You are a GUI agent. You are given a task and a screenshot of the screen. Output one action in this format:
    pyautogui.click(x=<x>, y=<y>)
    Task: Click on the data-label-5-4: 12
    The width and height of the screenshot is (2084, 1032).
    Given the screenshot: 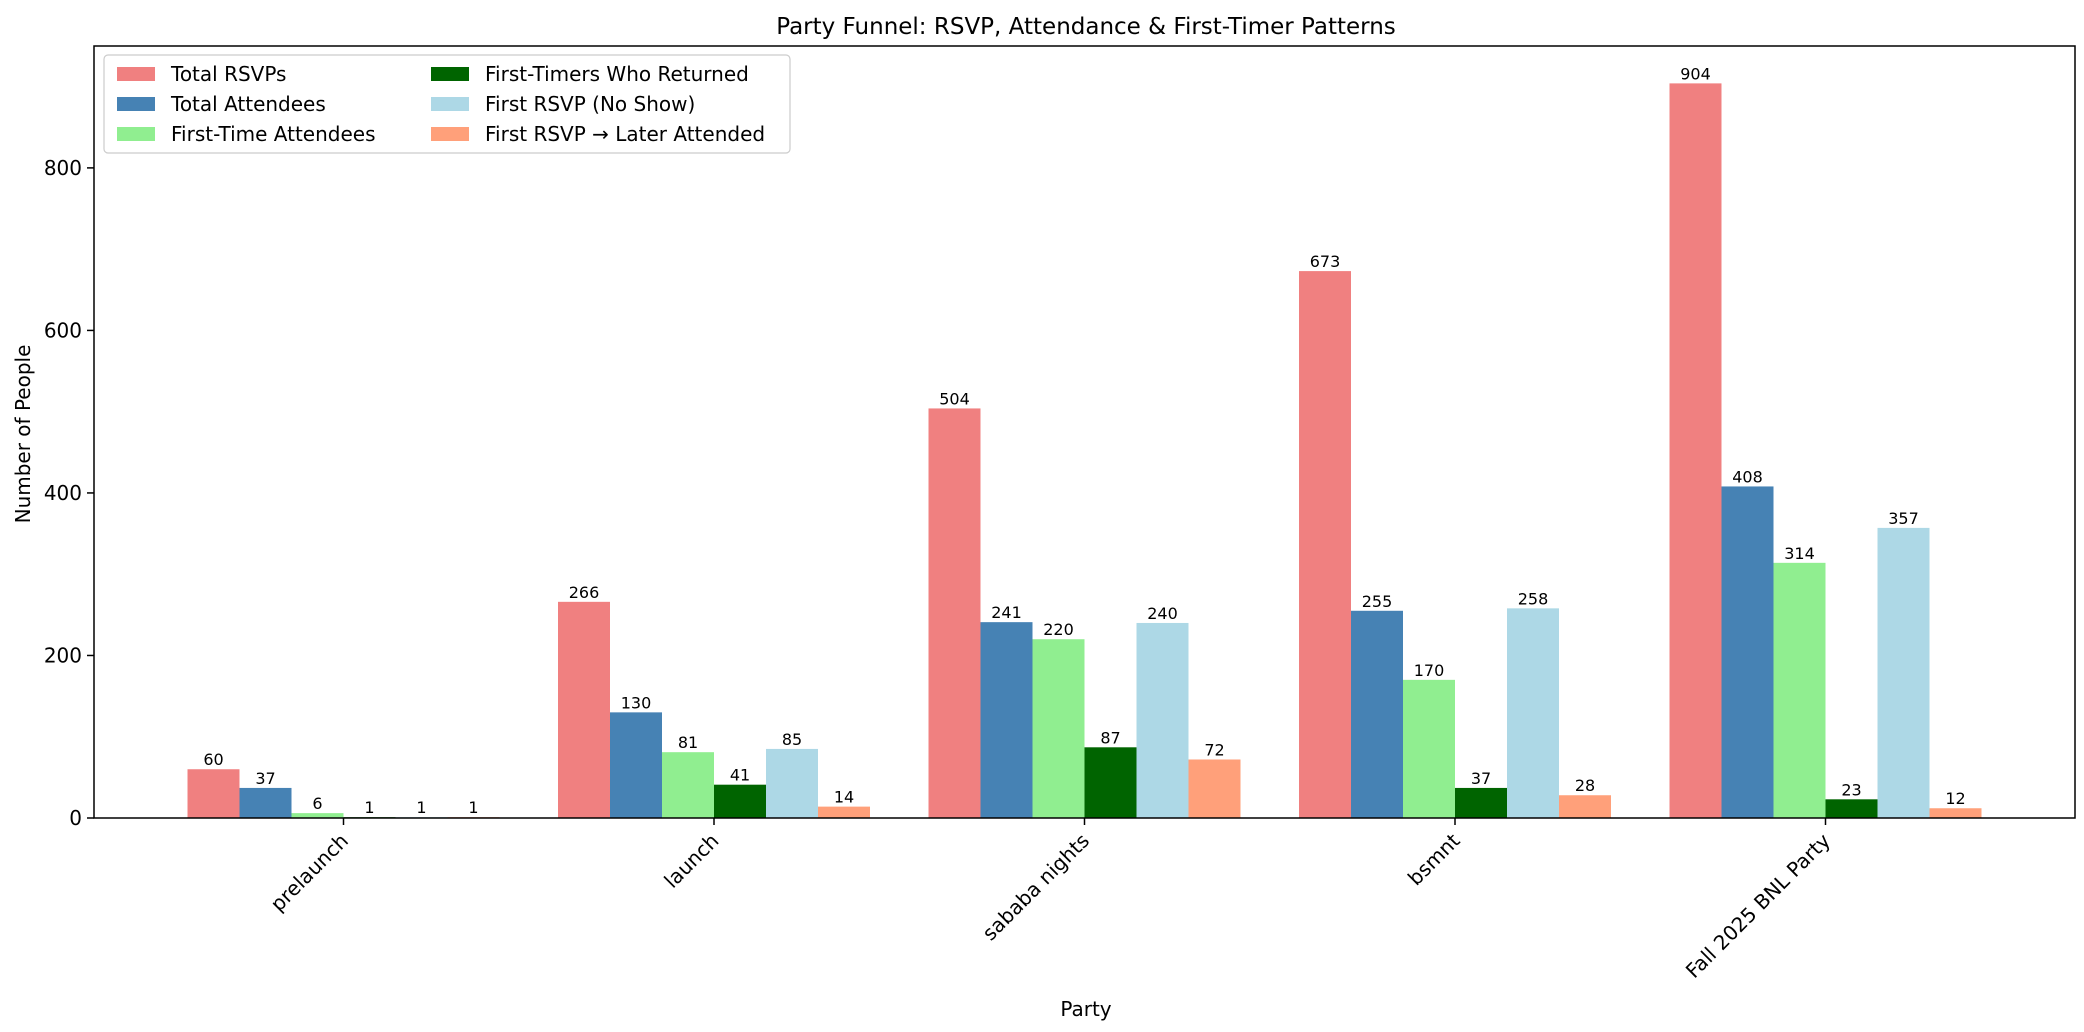 What is the action you would take?
    pyautogui.click(x=1955, y=798)
    